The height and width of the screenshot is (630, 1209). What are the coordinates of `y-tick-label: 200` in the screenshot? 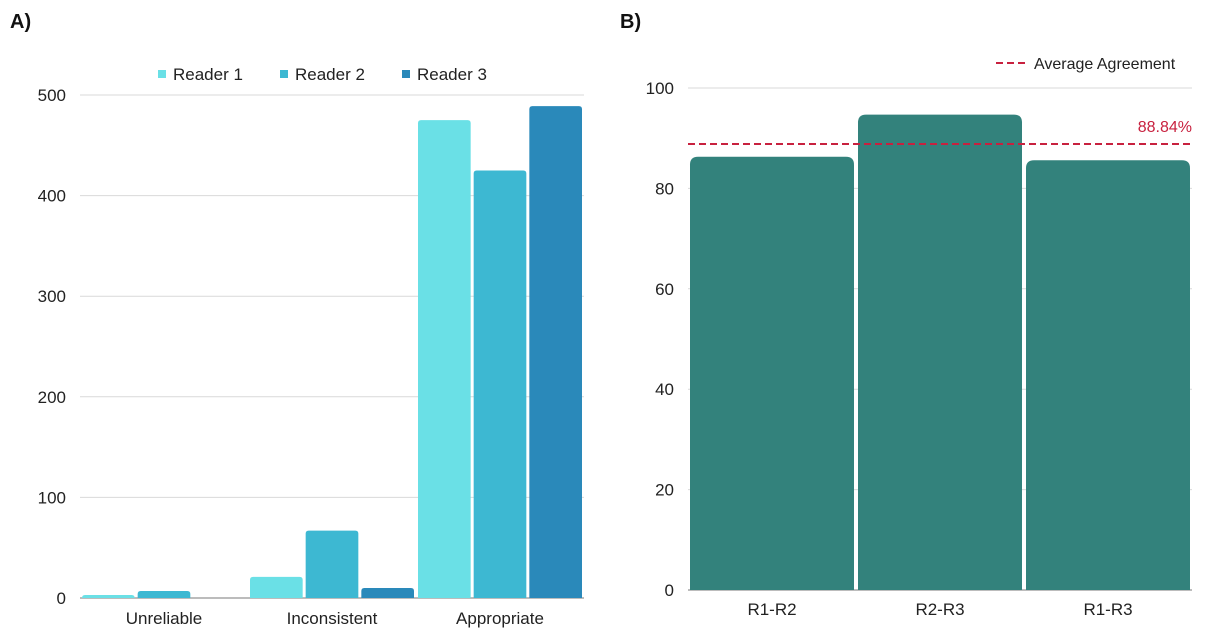 It's located at (52, 397).